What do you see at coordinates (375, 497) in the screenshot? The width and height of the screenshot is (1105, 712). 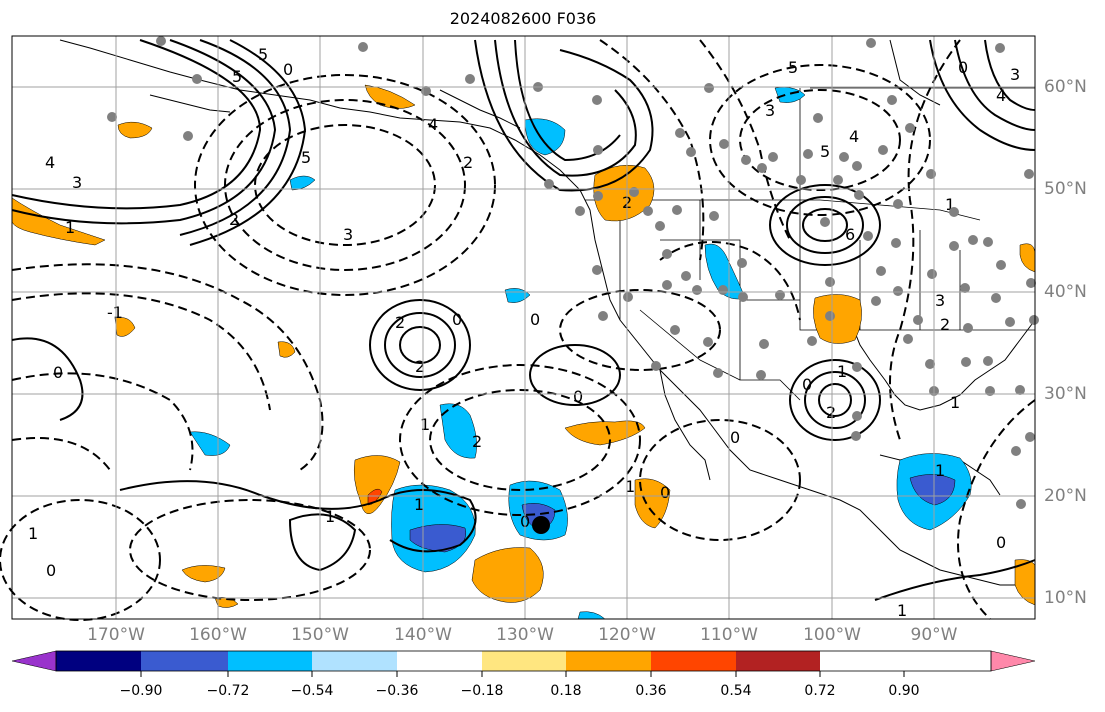 I see `strong-positive-core` at bounding box center [375, 497].